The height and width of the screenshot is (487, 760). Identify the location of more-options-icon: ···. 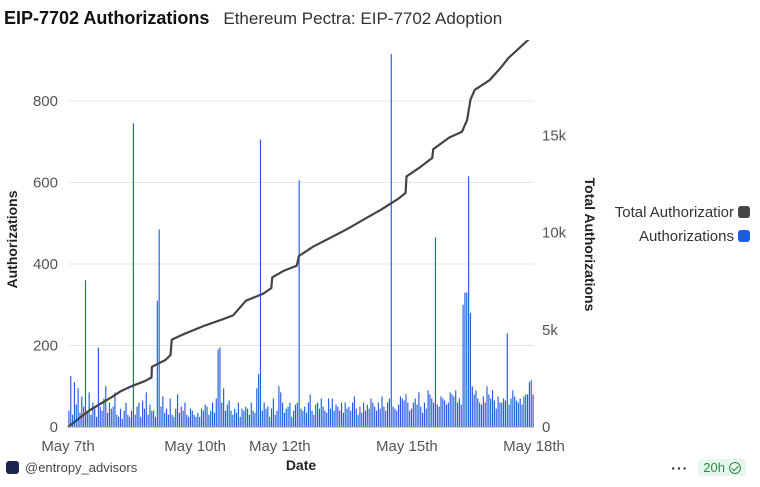
(680, 467).